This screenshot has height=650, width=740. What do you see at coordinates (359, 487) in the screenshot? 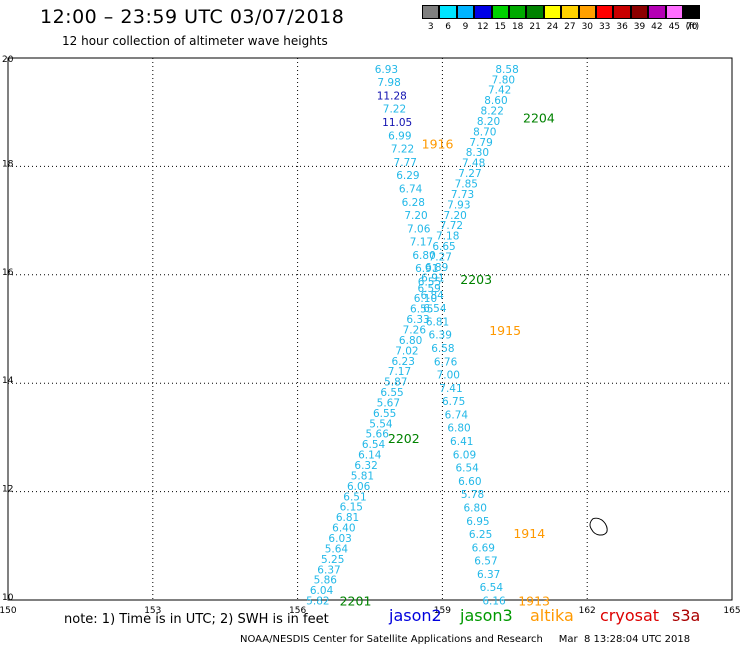
I see `wave-height-value: 6.06` at bounding box center [359, 487].